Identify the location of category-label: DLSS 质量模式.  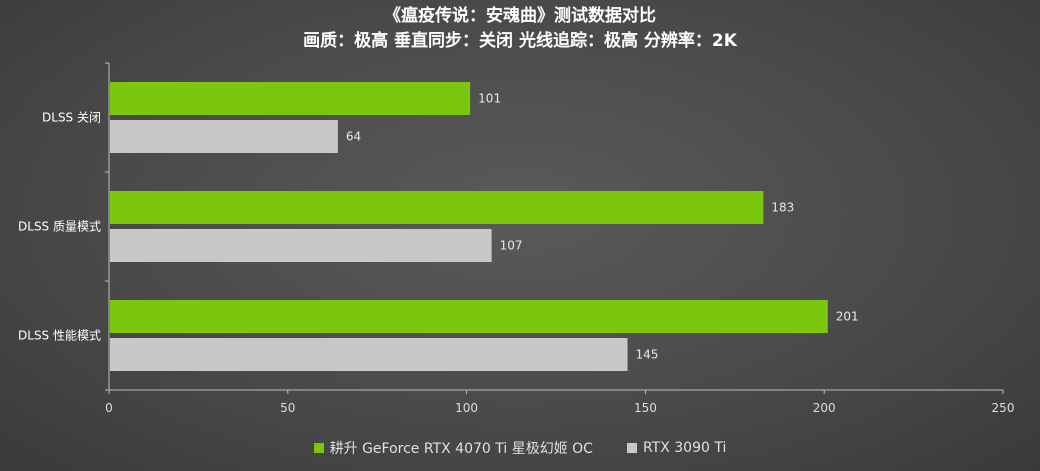
(59, 227).